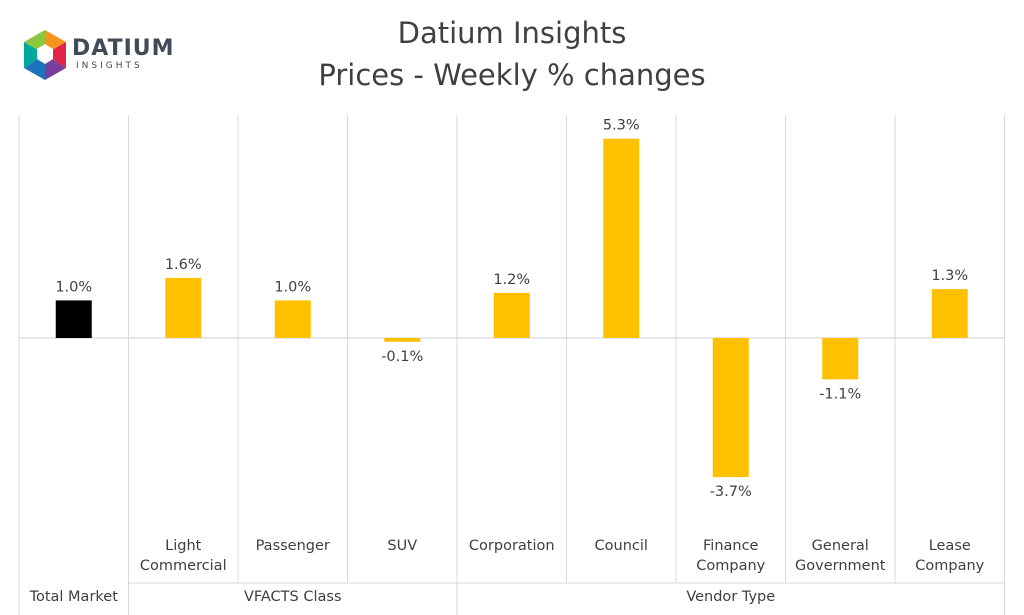  What do you see at coordinates (402, 546) in the screenshot?
I see `category-label: SUV` at bounding box center [402, 546].